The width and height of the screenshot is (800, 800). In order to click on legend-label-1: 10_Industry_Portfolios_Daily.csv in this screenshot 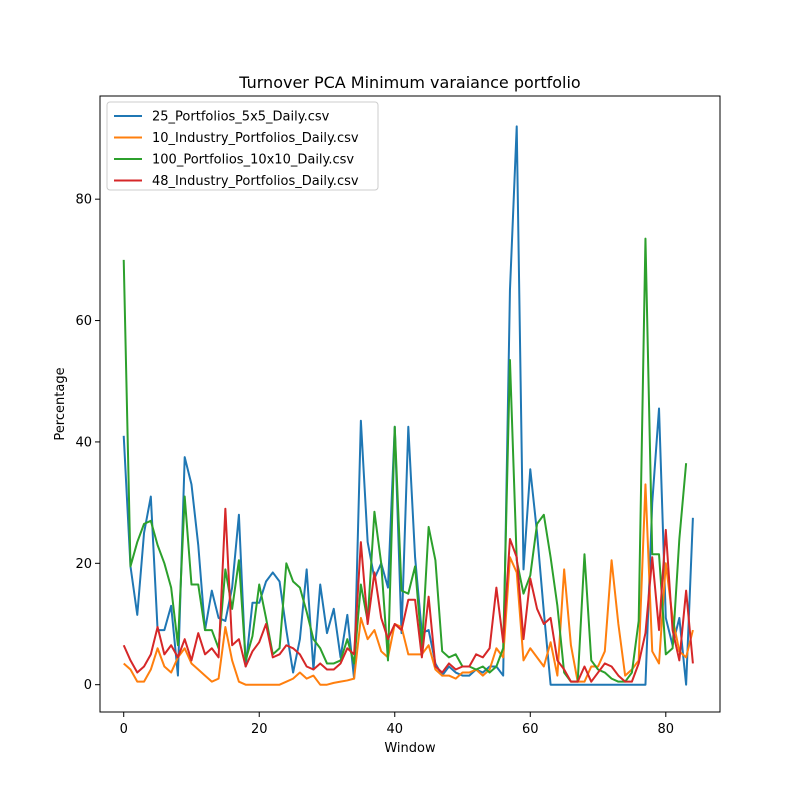, I will do `click(255, 138)`.